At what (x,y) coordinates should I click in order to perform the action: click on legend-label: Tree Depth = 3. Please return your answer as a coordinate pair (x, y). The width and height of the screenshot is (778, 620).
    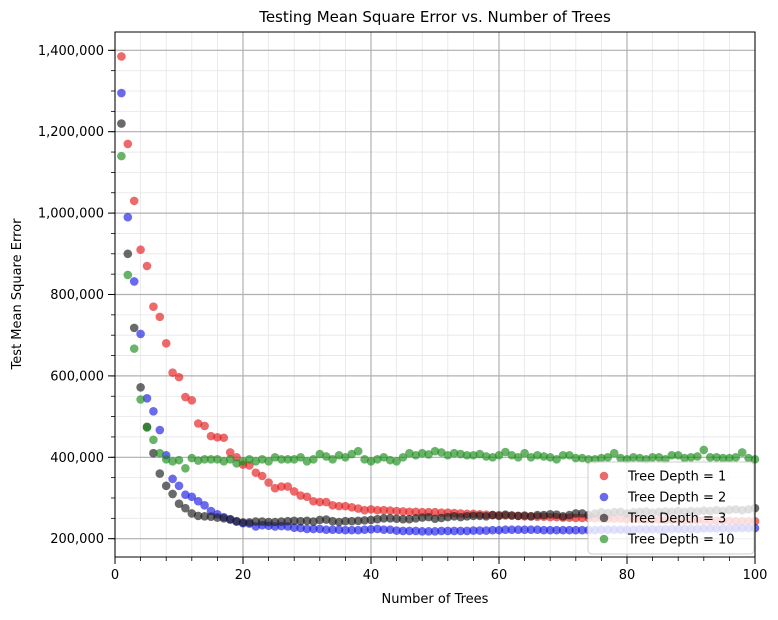
    Looking at the image, I should click on (676, 519).